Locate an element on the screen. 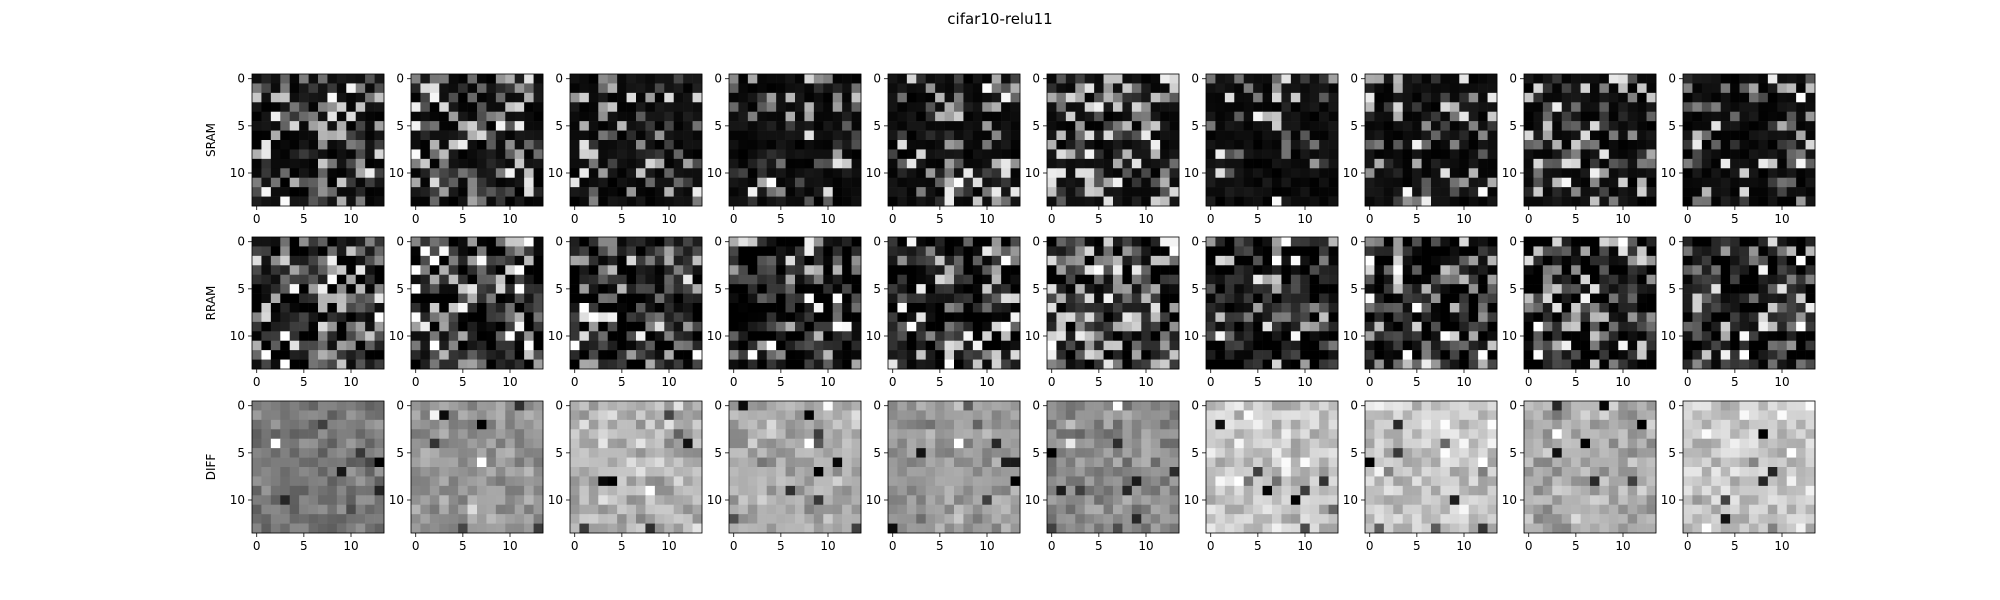 This screenshot has width=2000, height=600. x-tick-label: 5 is located at coordinates (1576, 219).